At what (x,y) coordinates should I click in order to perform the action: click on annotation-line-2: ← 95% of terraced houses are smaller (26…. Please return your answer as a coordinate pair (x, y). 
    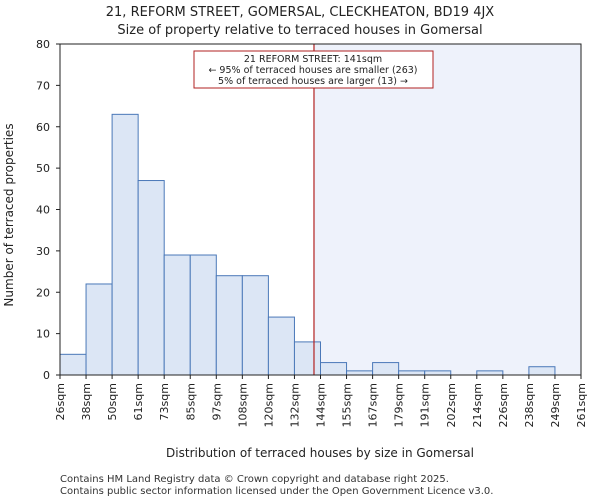
    Looking at the image, I should click on (312, 70).